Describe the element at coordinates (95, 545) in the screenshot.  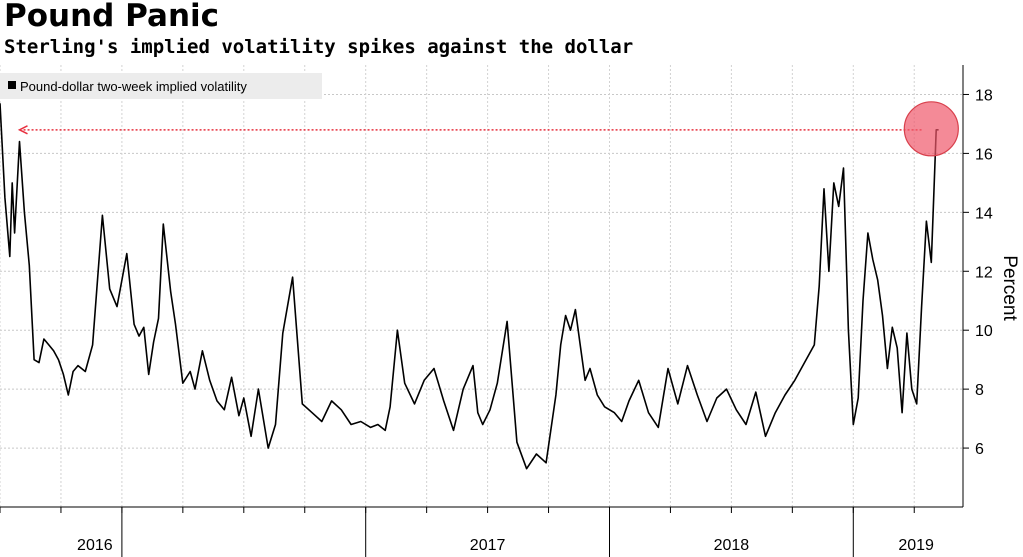
I see `x-tick-label: 2016` at that location.